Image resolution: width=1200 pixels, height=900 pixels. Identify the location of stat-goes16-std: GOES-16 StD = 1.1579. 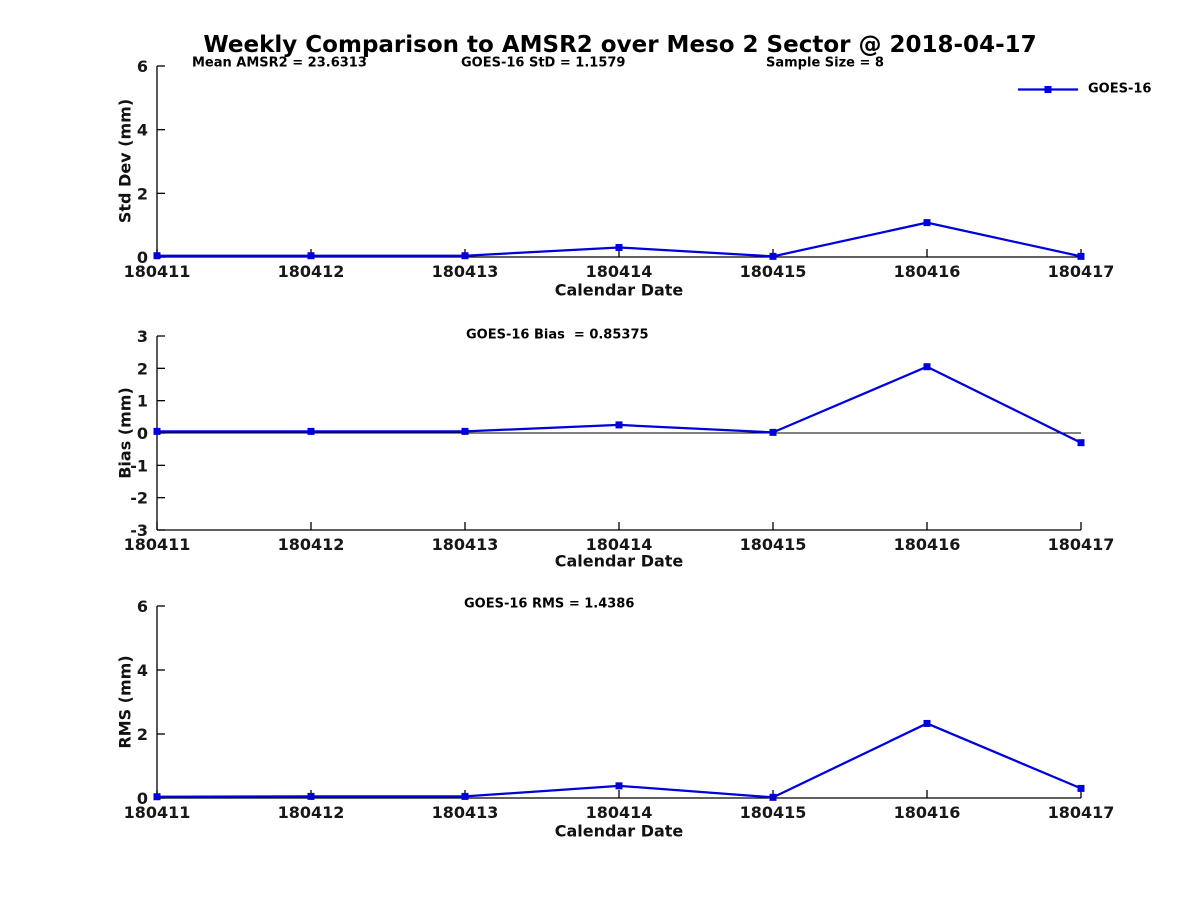
(543, 63).